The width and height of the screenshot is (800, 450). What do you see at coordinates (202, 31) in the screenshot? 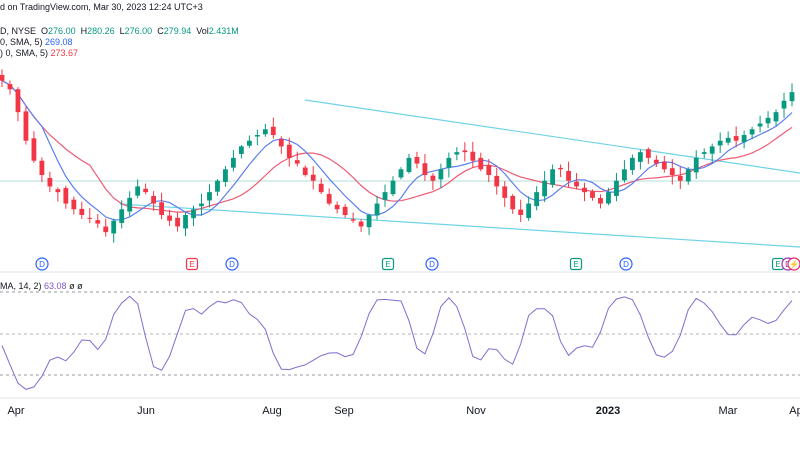
I see `volume-label: Vol` at bounding box center [202, 31].